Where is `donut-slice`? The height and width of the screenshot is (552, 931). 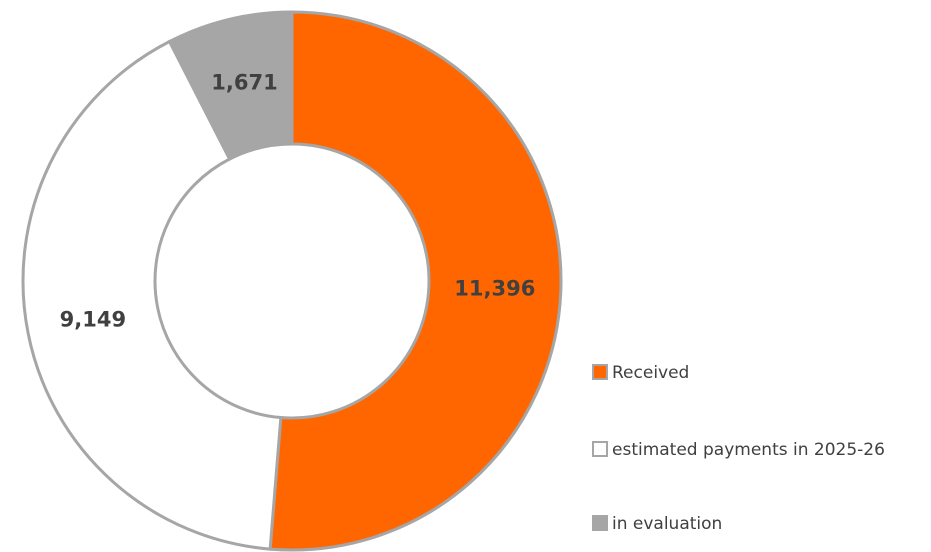
donut-slice is located at coordinates (230, 86).